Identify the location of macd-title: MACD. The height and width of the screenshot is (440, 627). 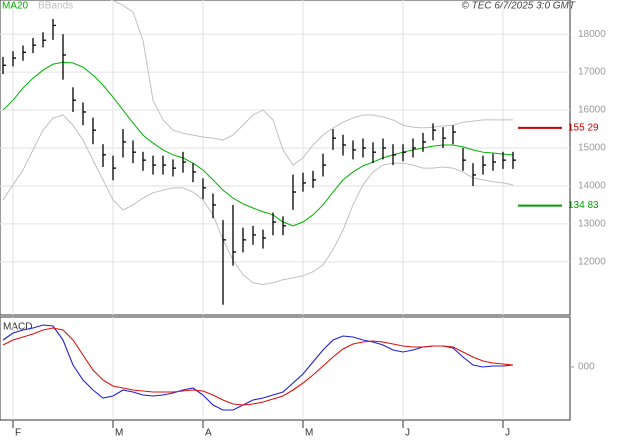
(17, 327).